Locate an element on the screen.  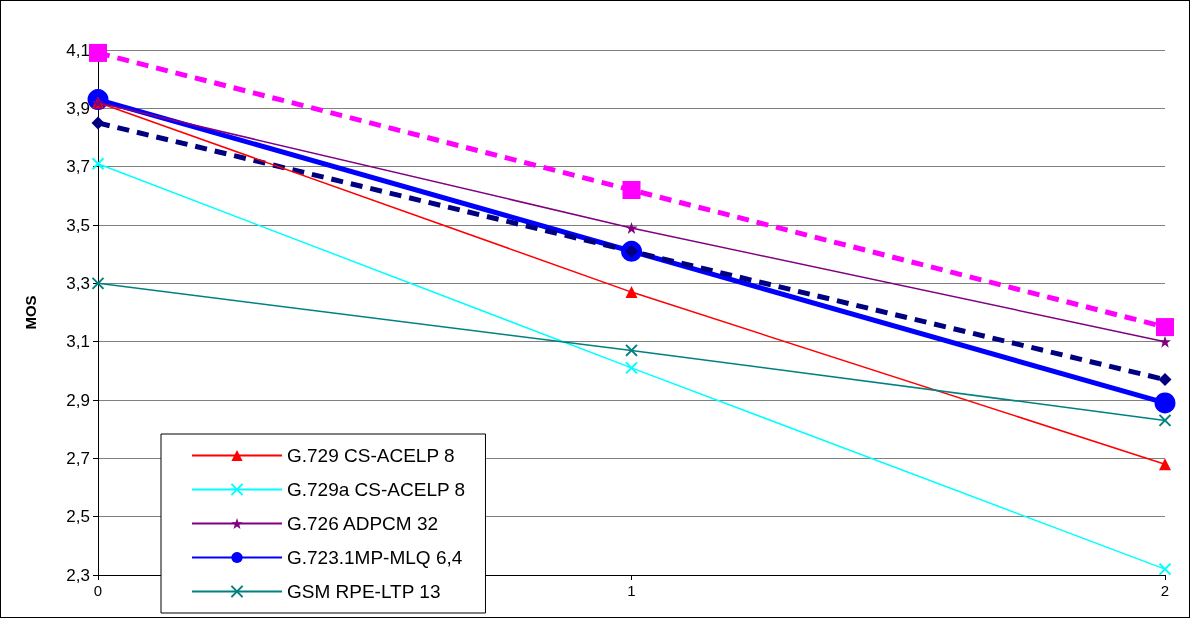
x-tick-label: 1 is located at coordinates (631, 590).